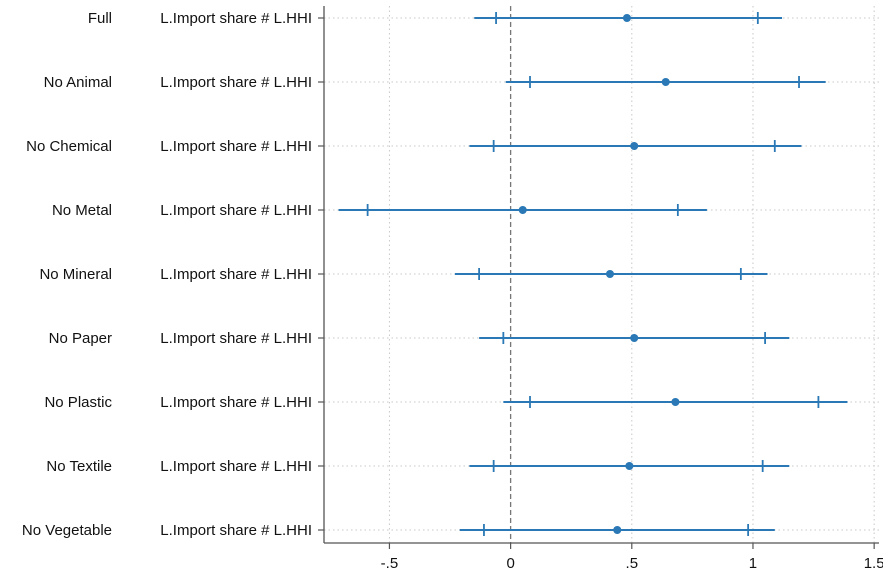 This screenshot has height=580, width=883. Describe the element at coordinates (78, 402) in the screenshot. I see `group-label: No Plastic` at that location.